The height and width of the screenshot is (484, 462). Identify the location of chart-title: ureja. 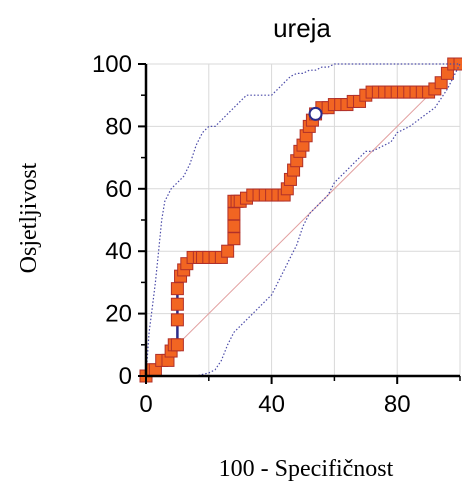
(302, 28).